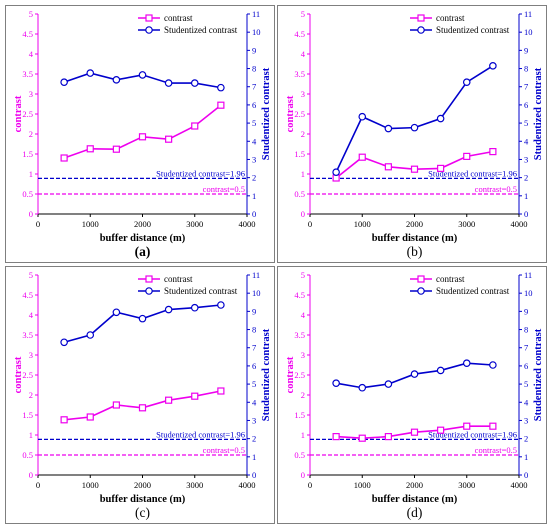 The height and width of the screenshot is (526, 550). I want to click on left-y-tick-label: 5, so click(303, 14).